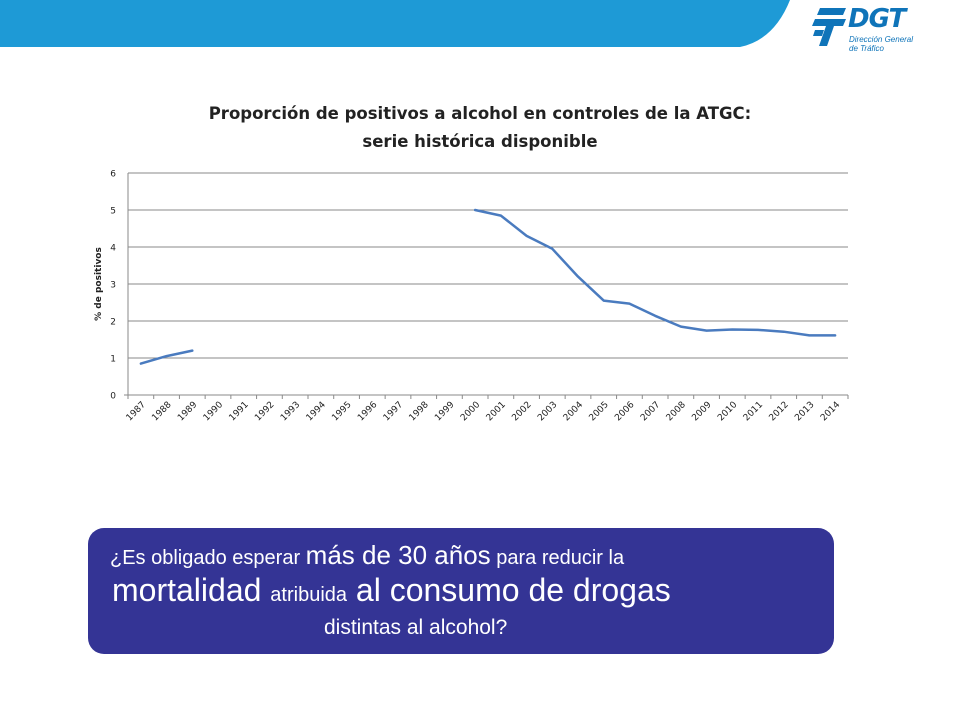  Describe the element at coordinates (470, 411) in the screenshot. I see `x-tick-label: 2000` at that location.